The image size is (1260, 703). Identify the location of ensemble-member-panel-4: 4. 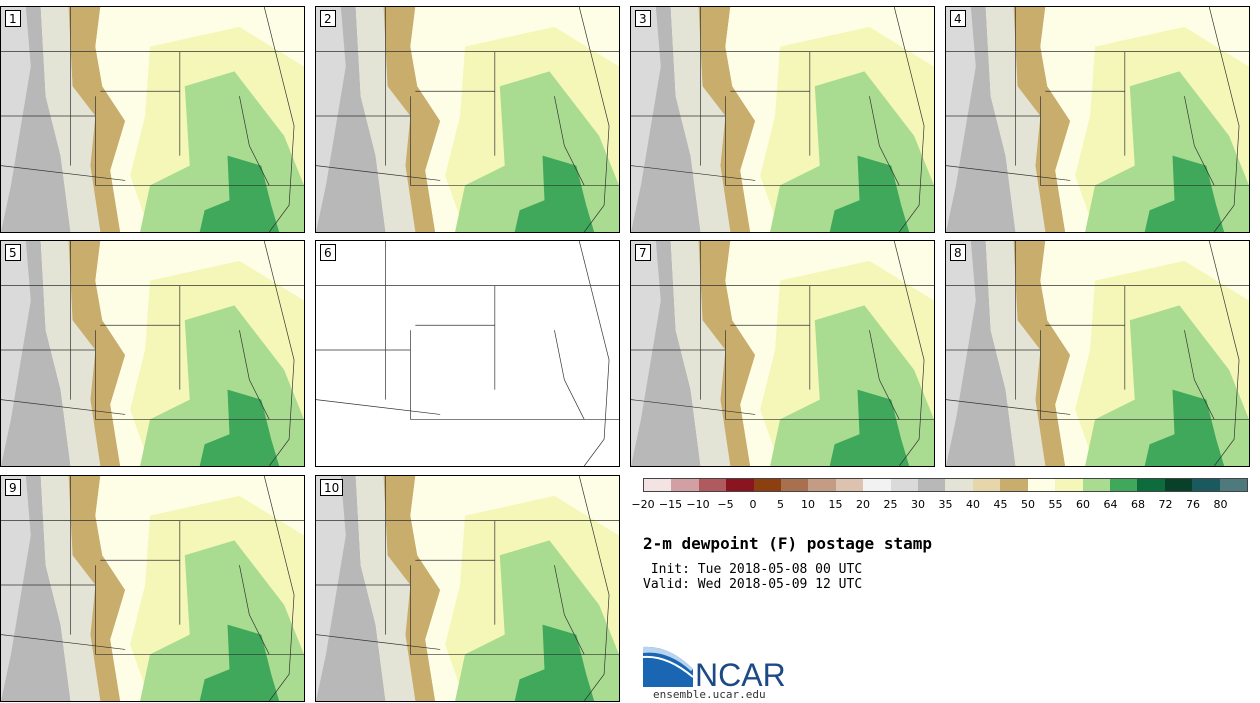
(1097, 119).